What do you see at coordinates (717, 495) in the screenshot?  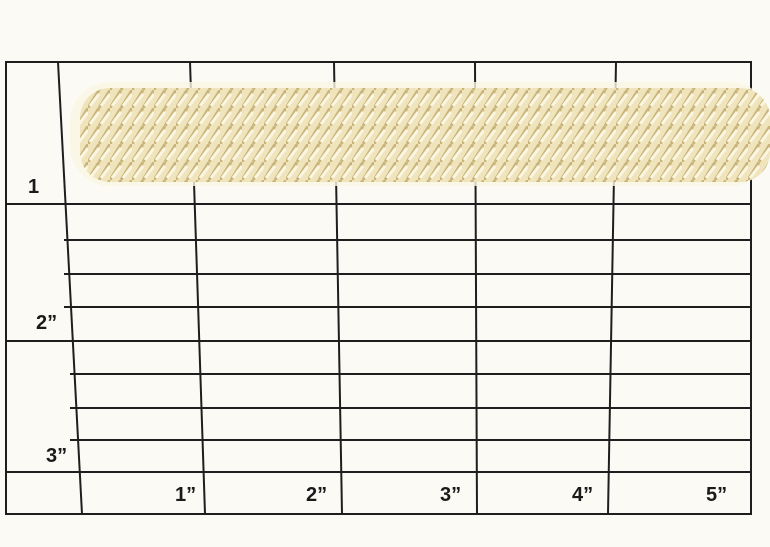 I see `column-label-5: 5”` at bounding box center [717, 495].